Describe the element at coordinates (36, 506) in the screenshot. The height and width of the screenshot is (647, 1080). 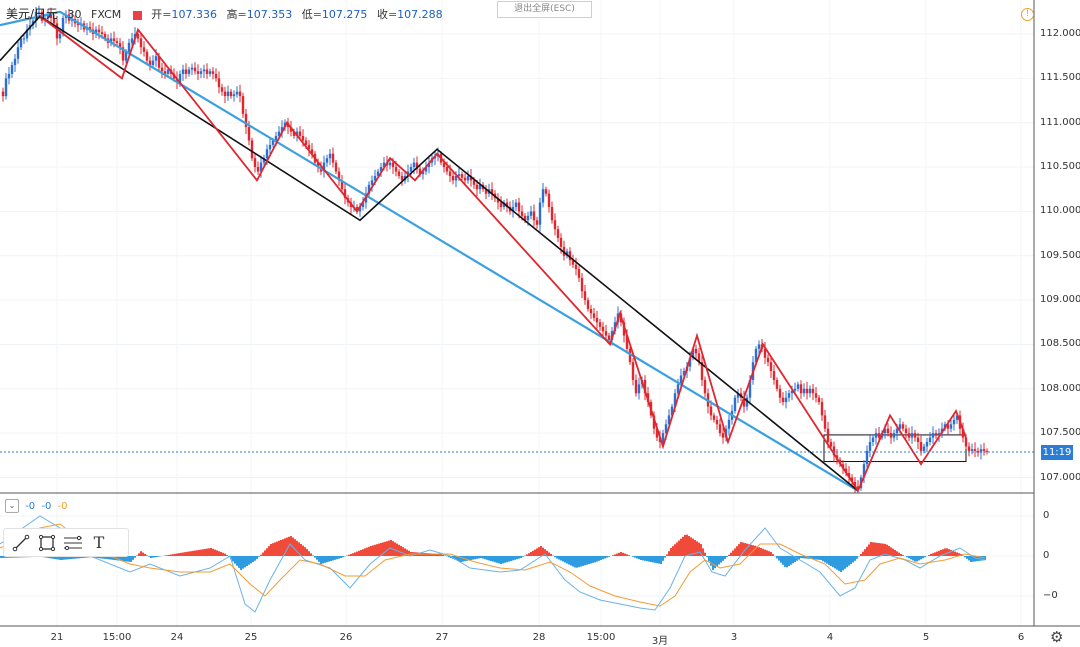
I see `indicator-legend: ⌄ -0 -0 -0` at that location.